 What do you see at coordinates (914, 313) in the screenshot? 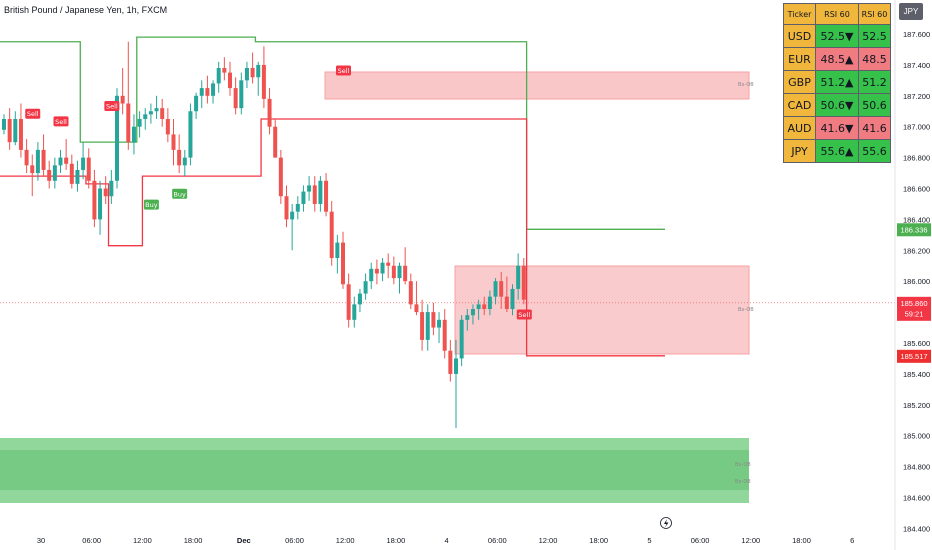
I see `price-tag-text: 59:21` at bounding box center [914, 313].